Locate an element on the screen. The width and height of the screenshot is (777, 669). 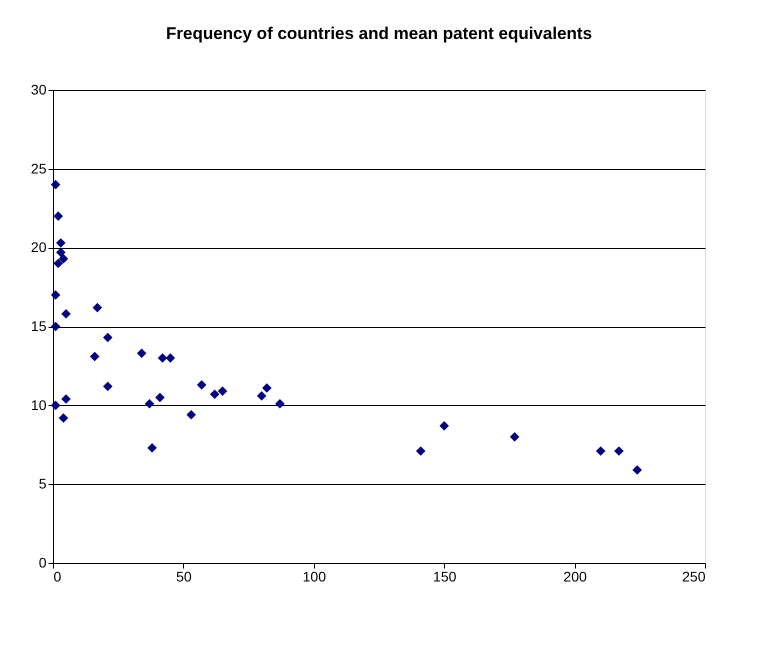
x-tick-label: 0 is located at coordinates (58, 576).